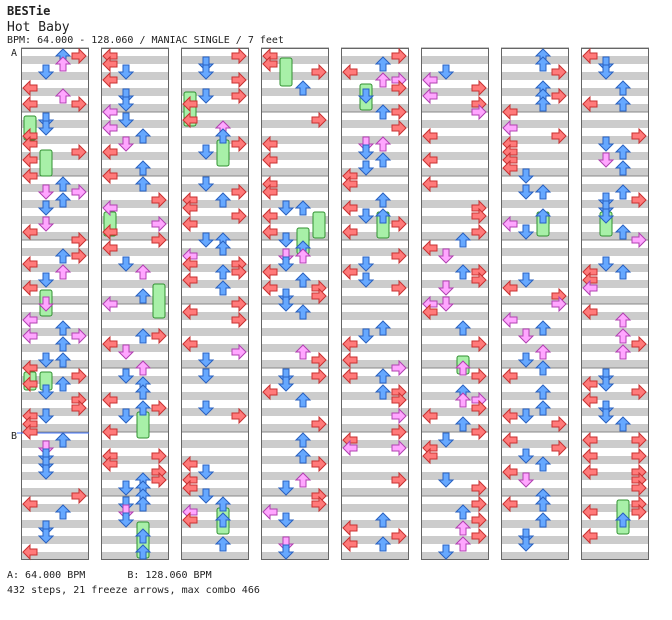 The width and height of the screenshot is (672, 620). What do you see at coordinates (295, 303) in the screenshot?
I see `chart-column` at bounding box center [295, 303].